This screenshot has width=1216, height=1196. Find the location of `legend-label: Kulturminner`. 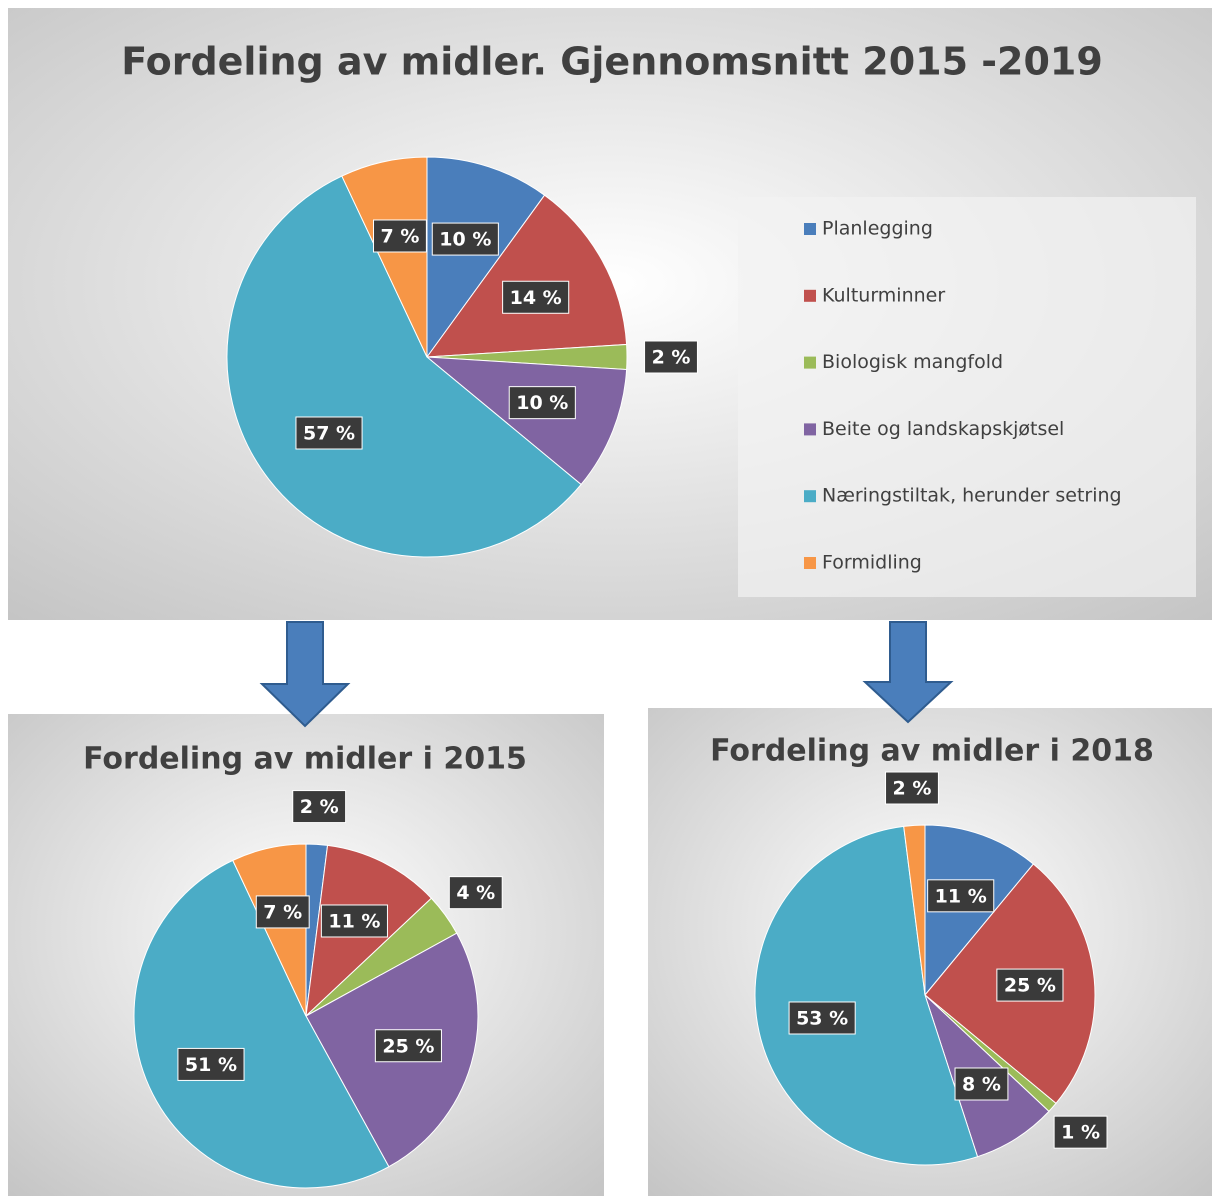

legend-label: Kulturminner is located at coordinates (883, 295).